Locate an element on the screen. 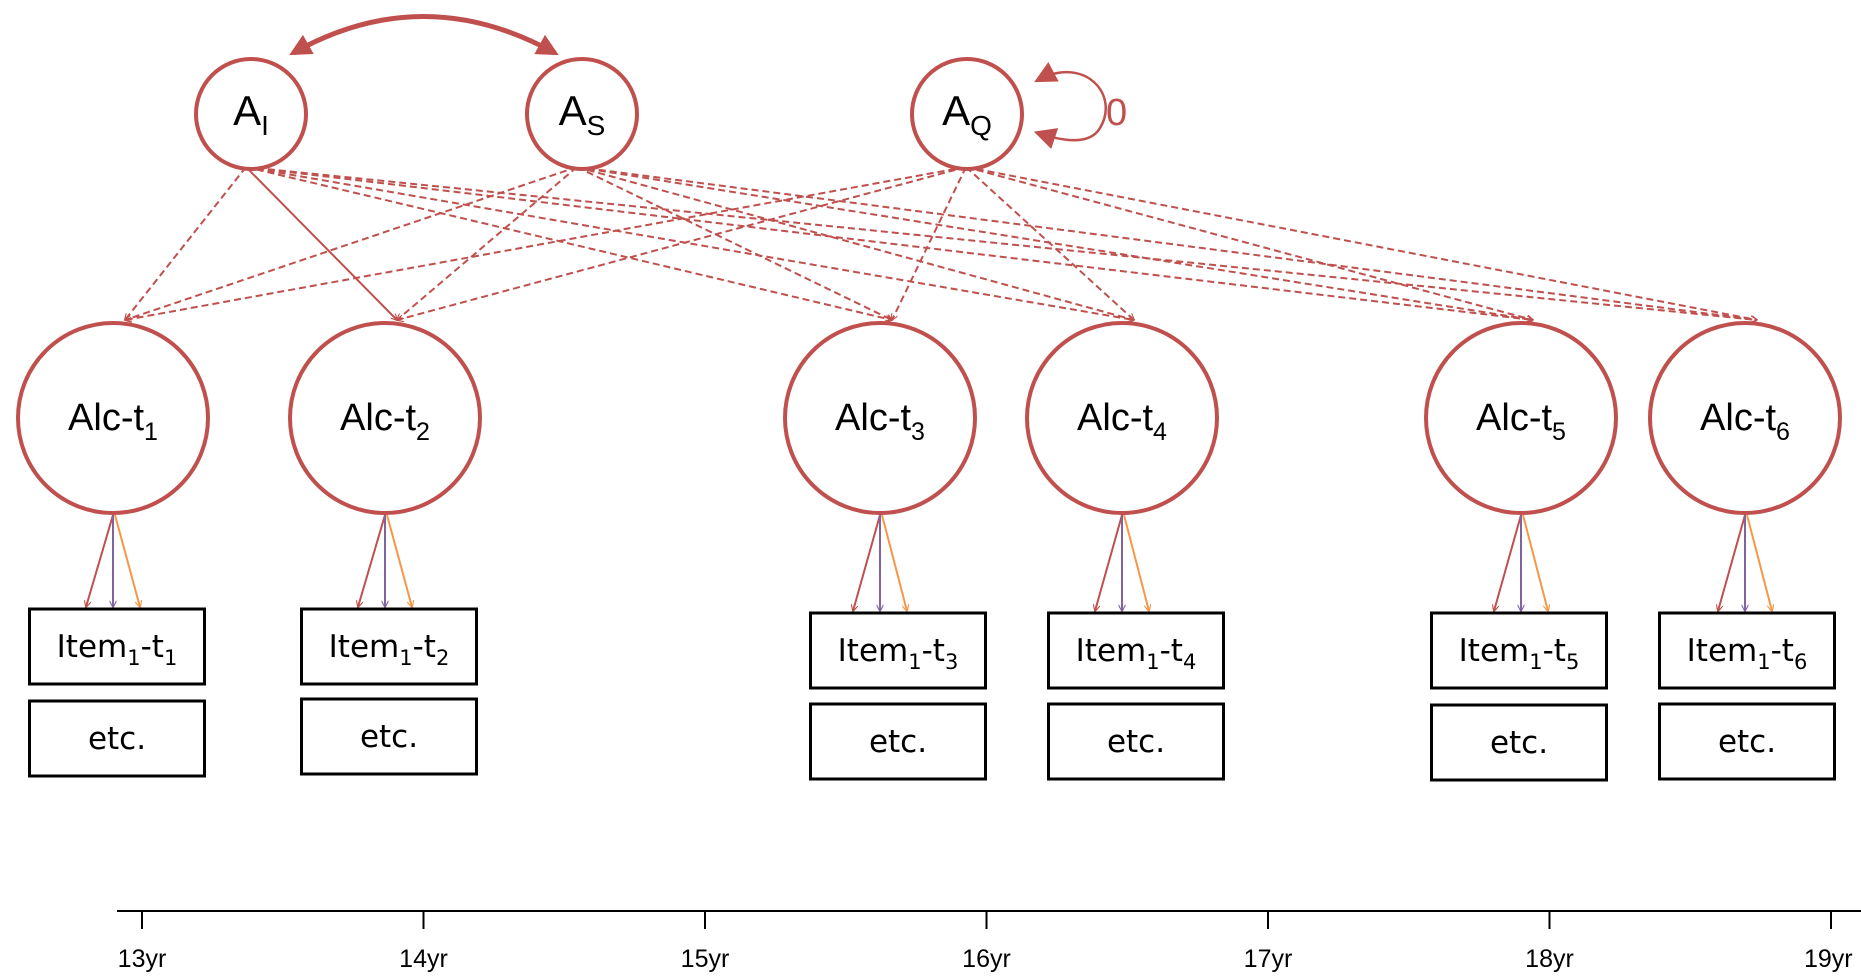 Image resolution: width=1861 pixels, height=977 pixels. growth-factor-slope: AS is located at coordinates (582, 114).